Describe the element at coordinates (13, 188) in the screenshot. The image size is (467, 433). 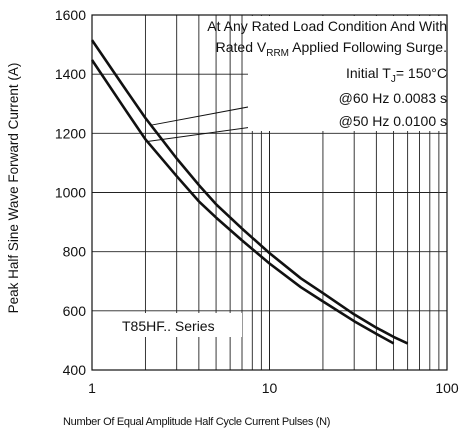
I see `y-axis-label: Peak Half Sine Wave Forward Current (A)` at that location.